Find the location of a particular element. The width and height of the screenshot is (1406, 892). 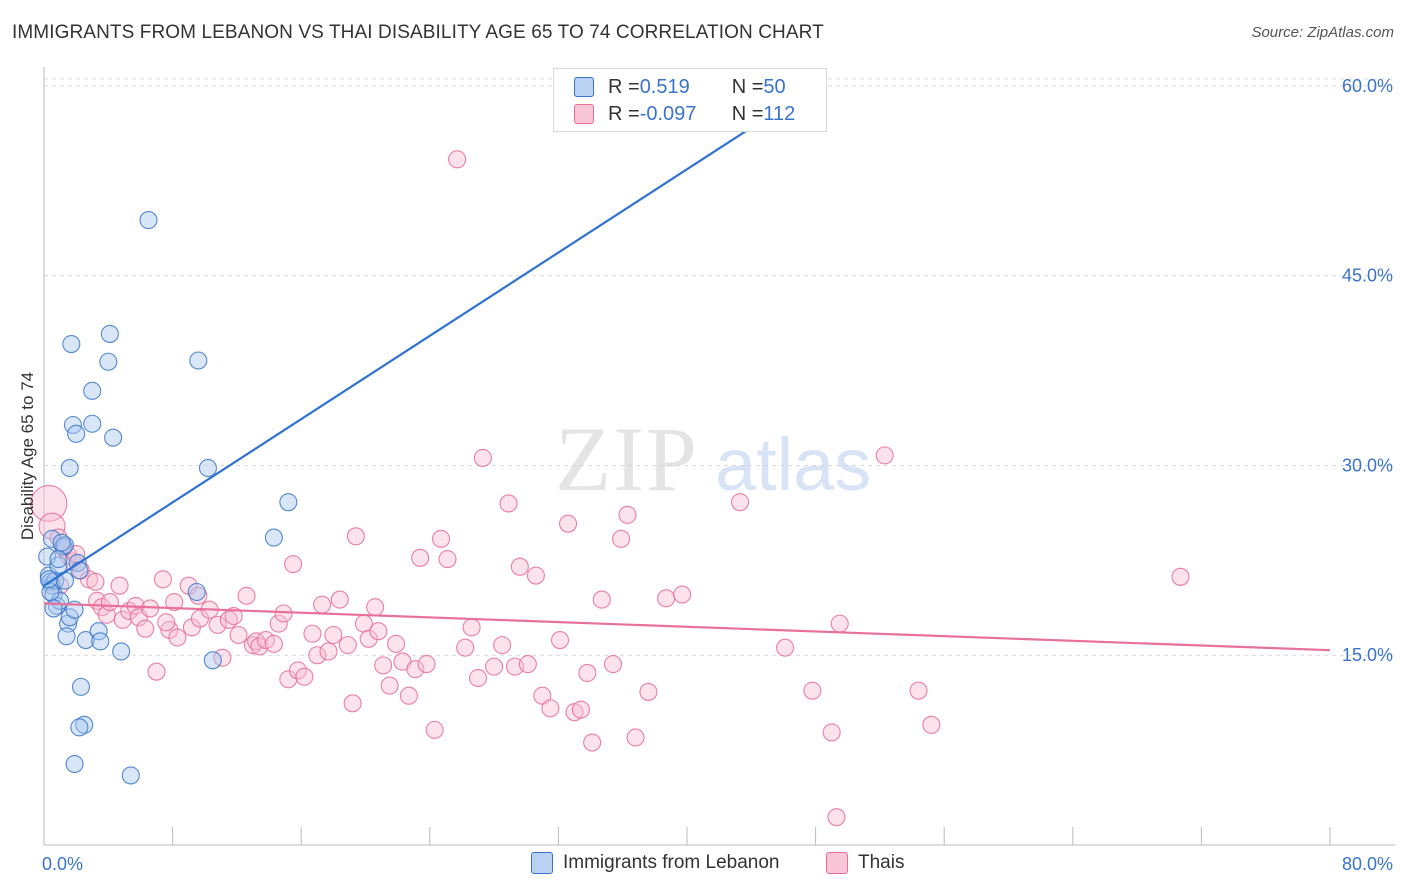

bottom-legend-lebanon: Immigrants from Lebanon is located at coordinates (655, 863).